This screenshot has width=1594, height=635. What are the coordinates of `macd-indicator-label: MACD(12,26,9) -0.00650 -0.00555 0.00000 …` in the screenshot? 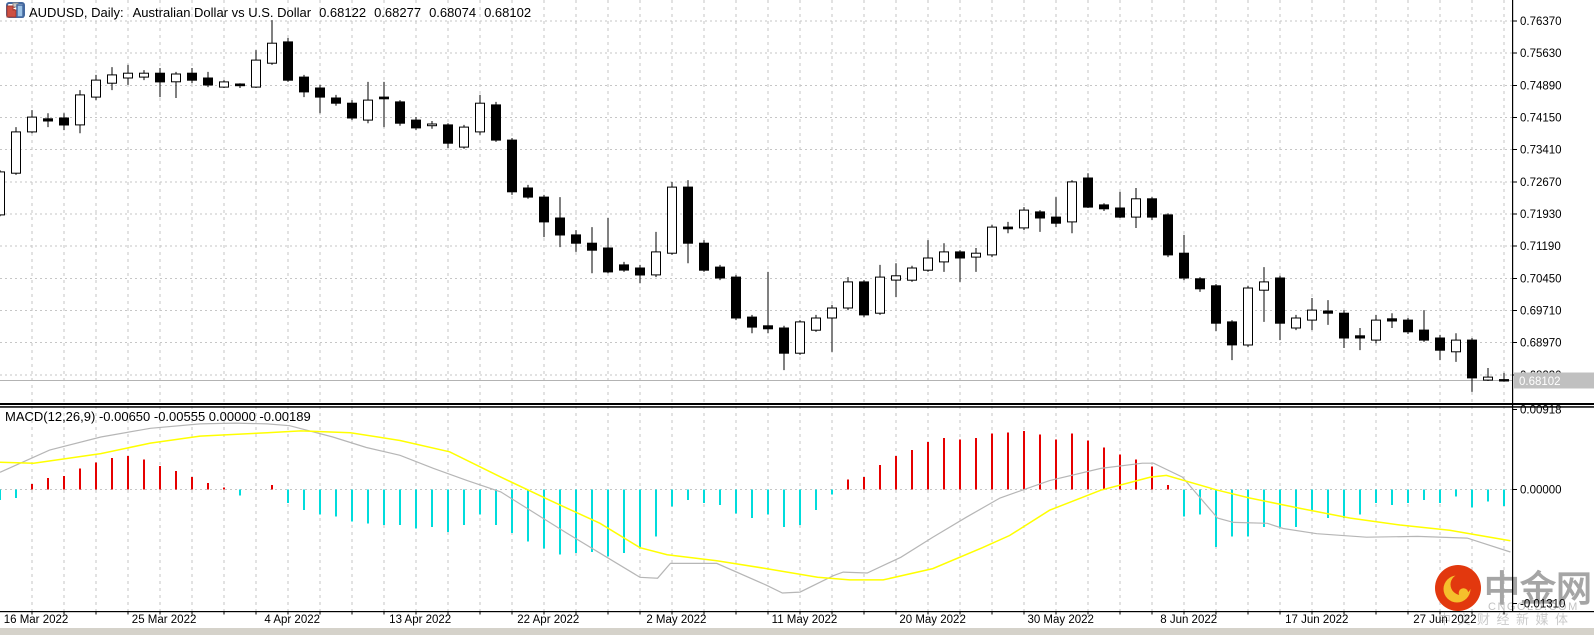 It's located at (158, 416).